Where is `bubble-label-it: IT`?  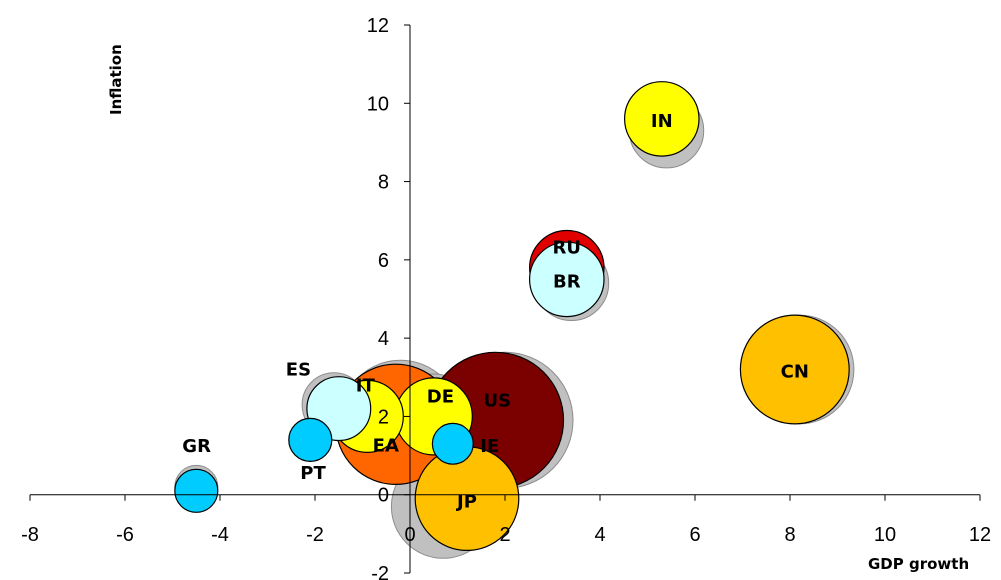 bubble-label-it: IT is located at coordinates (366, 385).